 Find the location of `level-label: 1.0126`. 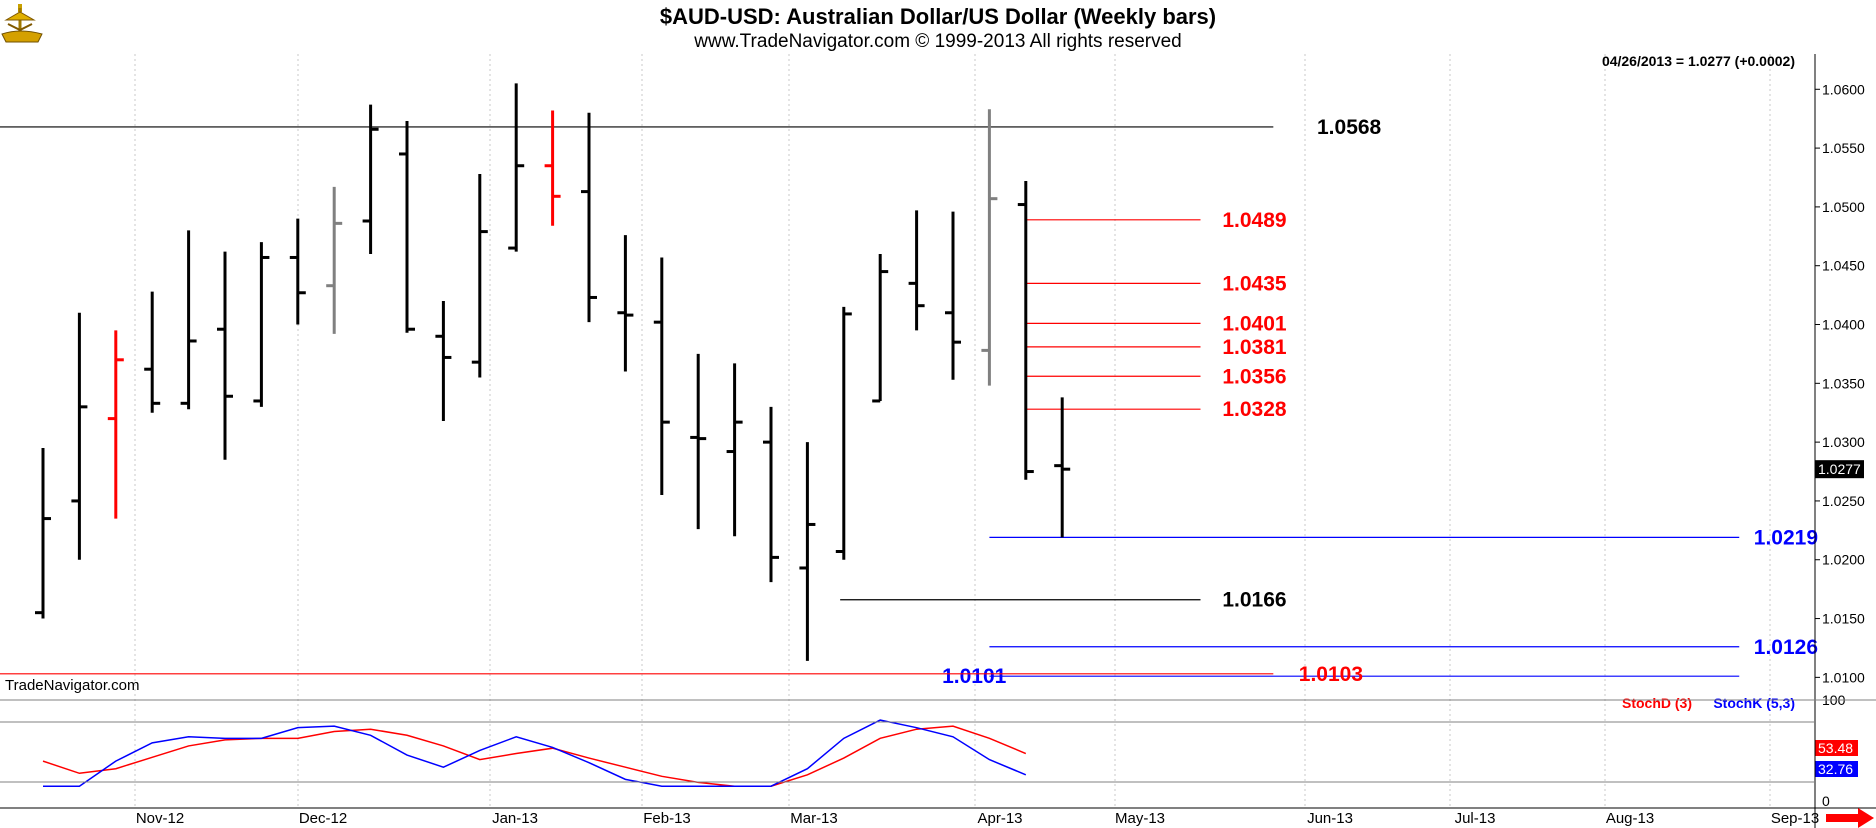

level-label: 1.0126 is located at coordinates (1786, 647).